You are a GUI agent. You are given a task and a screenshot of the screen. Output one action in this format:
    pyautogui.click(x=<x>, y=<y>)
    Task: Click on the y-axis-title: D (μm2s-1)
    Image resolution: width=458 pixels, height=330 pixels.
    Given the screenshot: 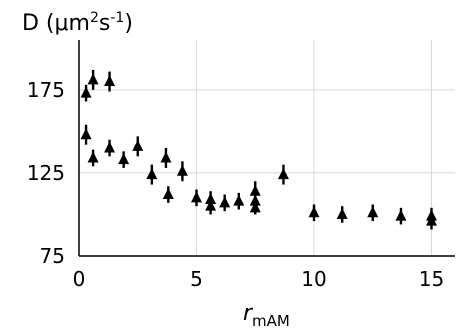 What is the action you would take?
    pyautogui.click(x=77, y=23)
    